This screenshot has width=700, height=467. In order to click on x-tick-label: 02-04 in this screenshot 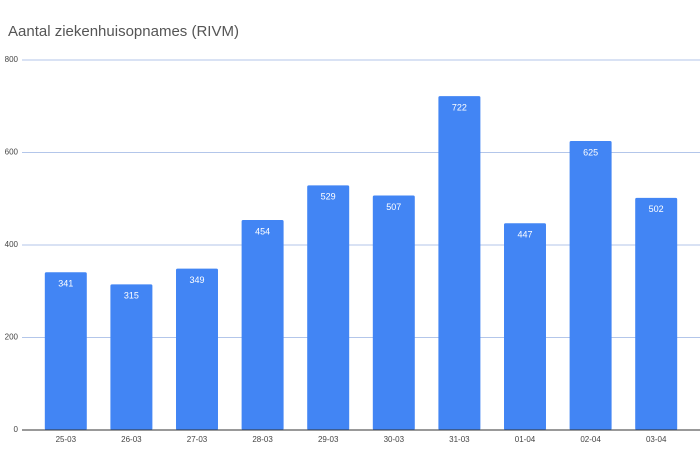, I will do `click(590, 439)`.